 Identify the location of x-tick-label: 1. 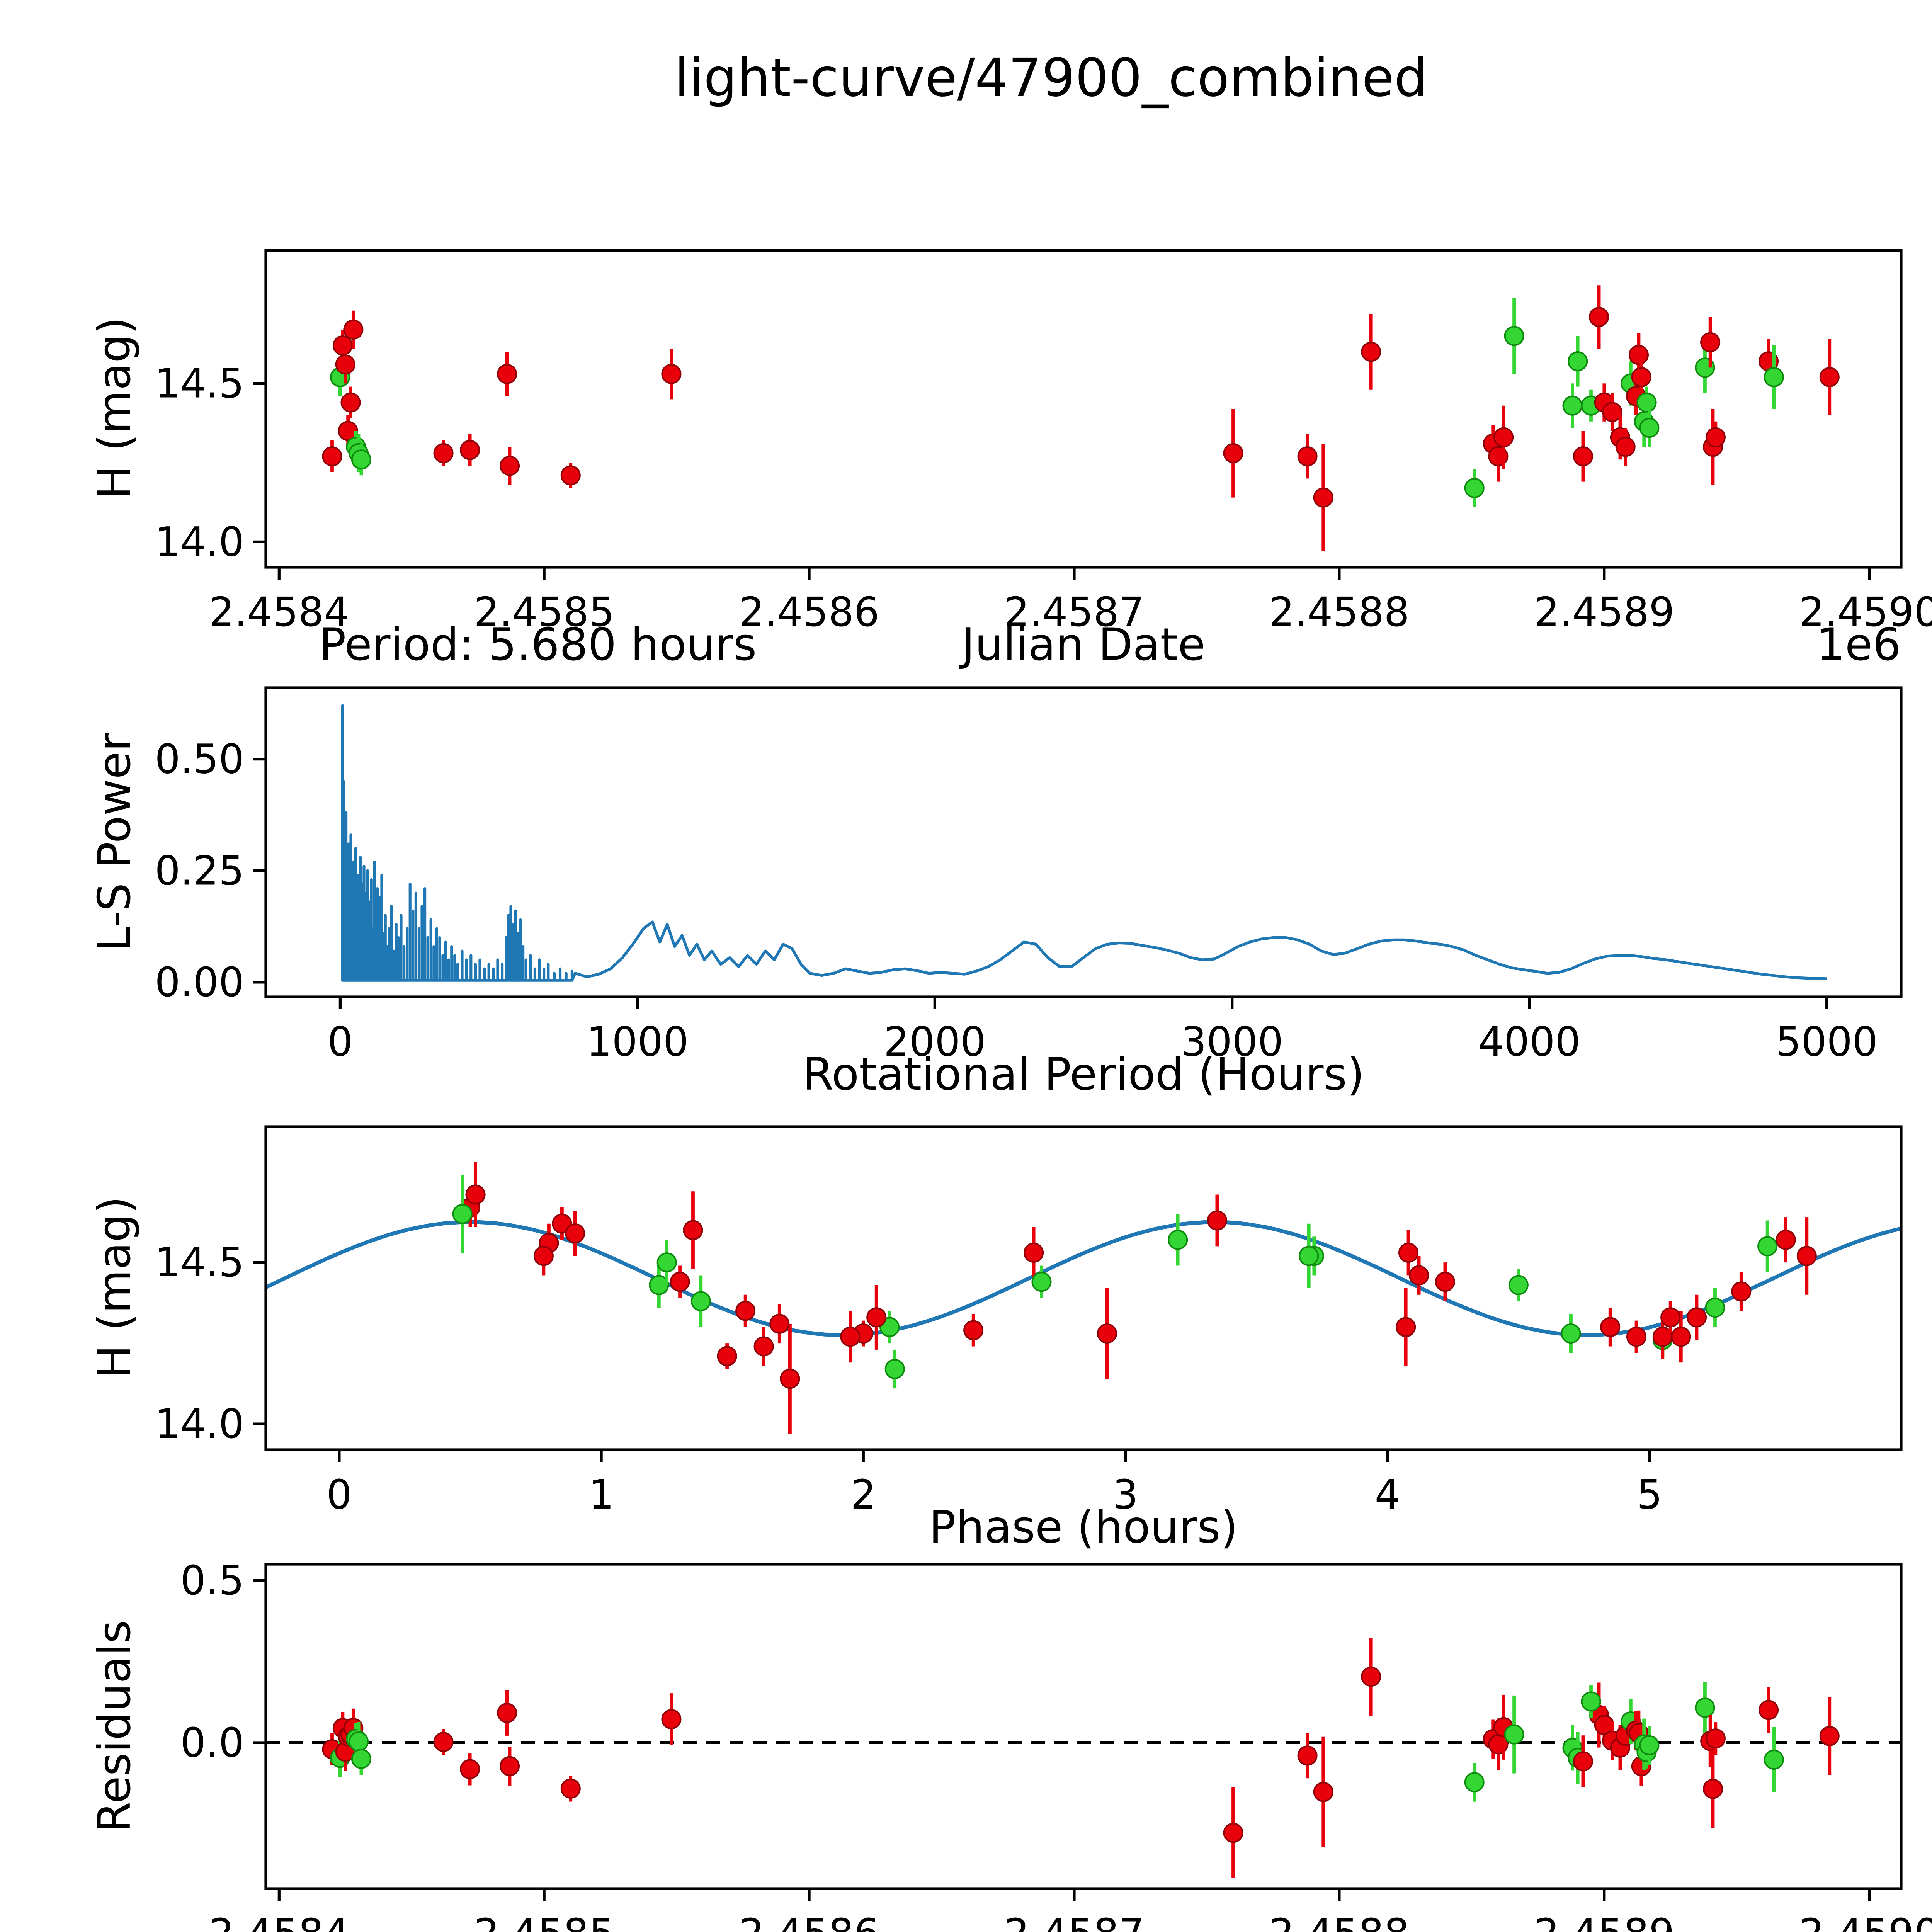
(601, 1495).